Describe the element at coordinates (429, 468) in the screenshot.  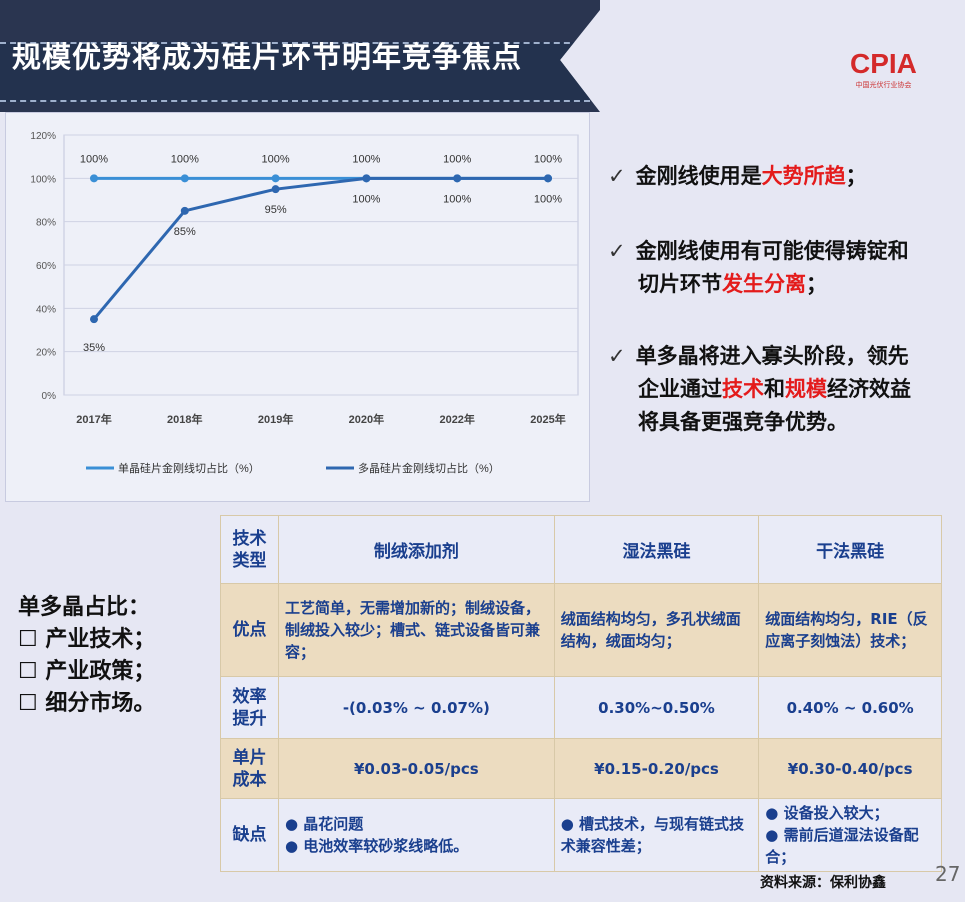
I see `legend-label: 多晶硅片金刚线切占比（%）` at that location.